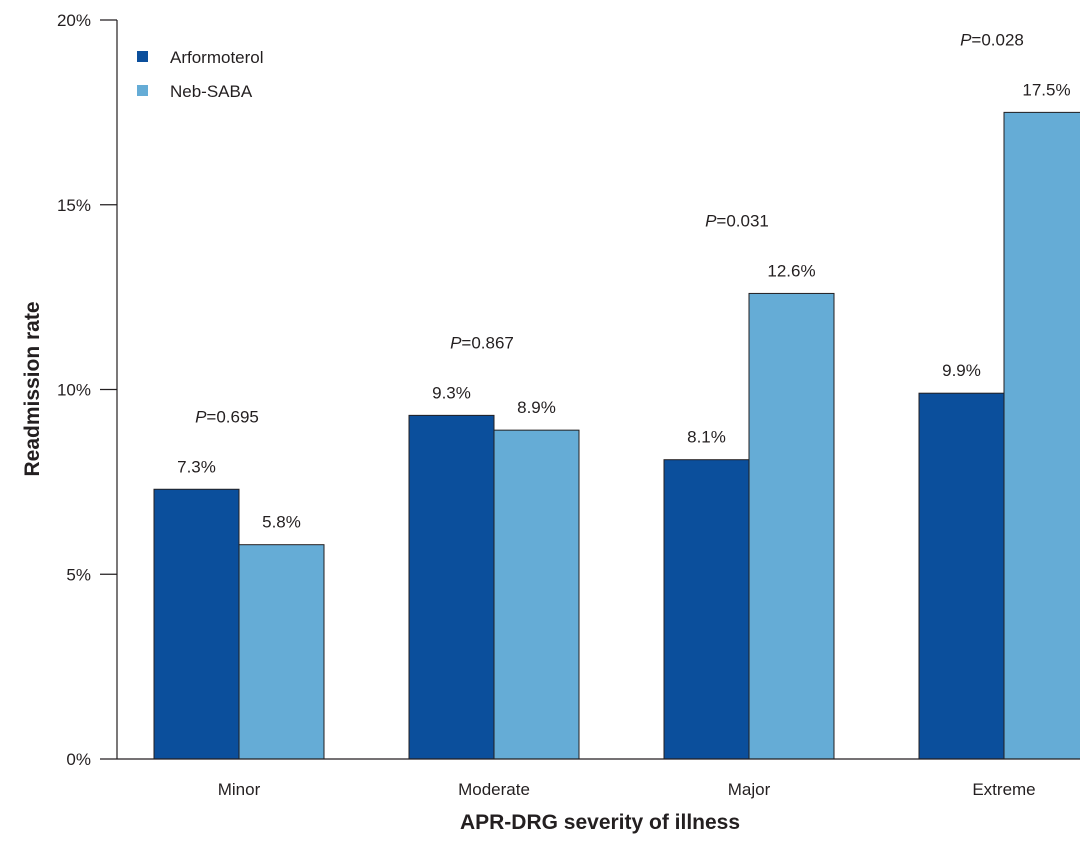  What do you see at coordinates (451, 392) in the screenshot?
I see `value-label: 9.3%` at bounding box center [451, 392].